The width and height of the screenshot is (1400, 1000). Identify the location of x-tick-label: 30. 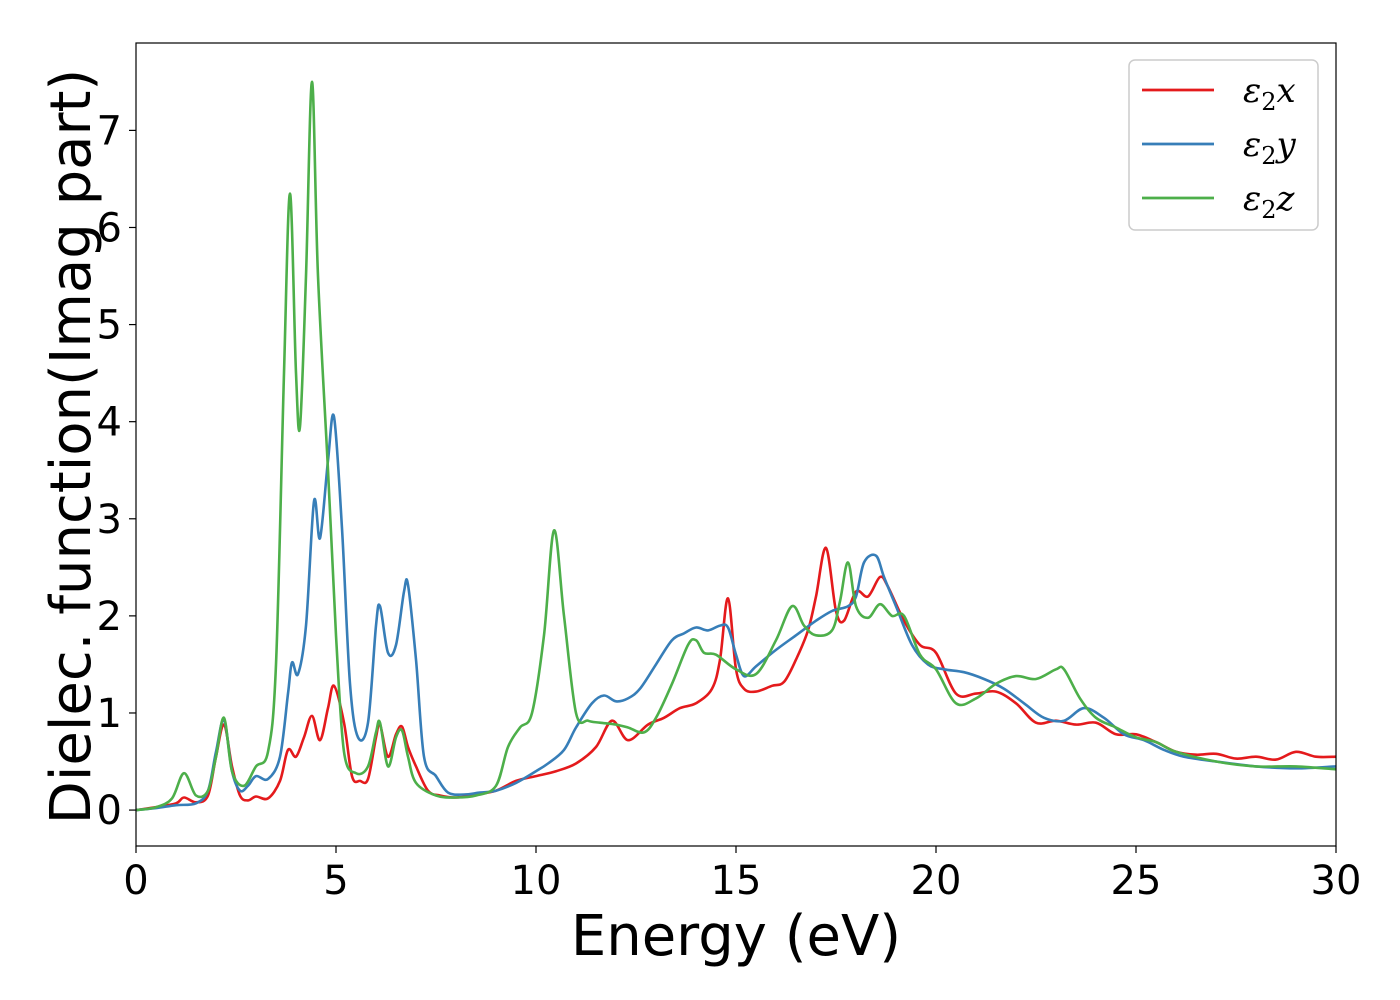
(1336, 881).